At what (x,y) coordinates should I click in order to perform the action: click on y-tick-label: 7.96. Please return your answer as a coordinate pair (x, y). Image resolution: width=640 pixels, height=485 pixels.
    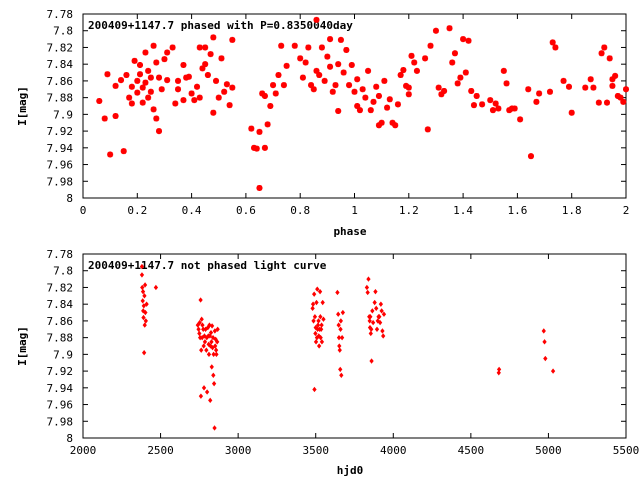
    Looking at the image, I should click on (60, 165).